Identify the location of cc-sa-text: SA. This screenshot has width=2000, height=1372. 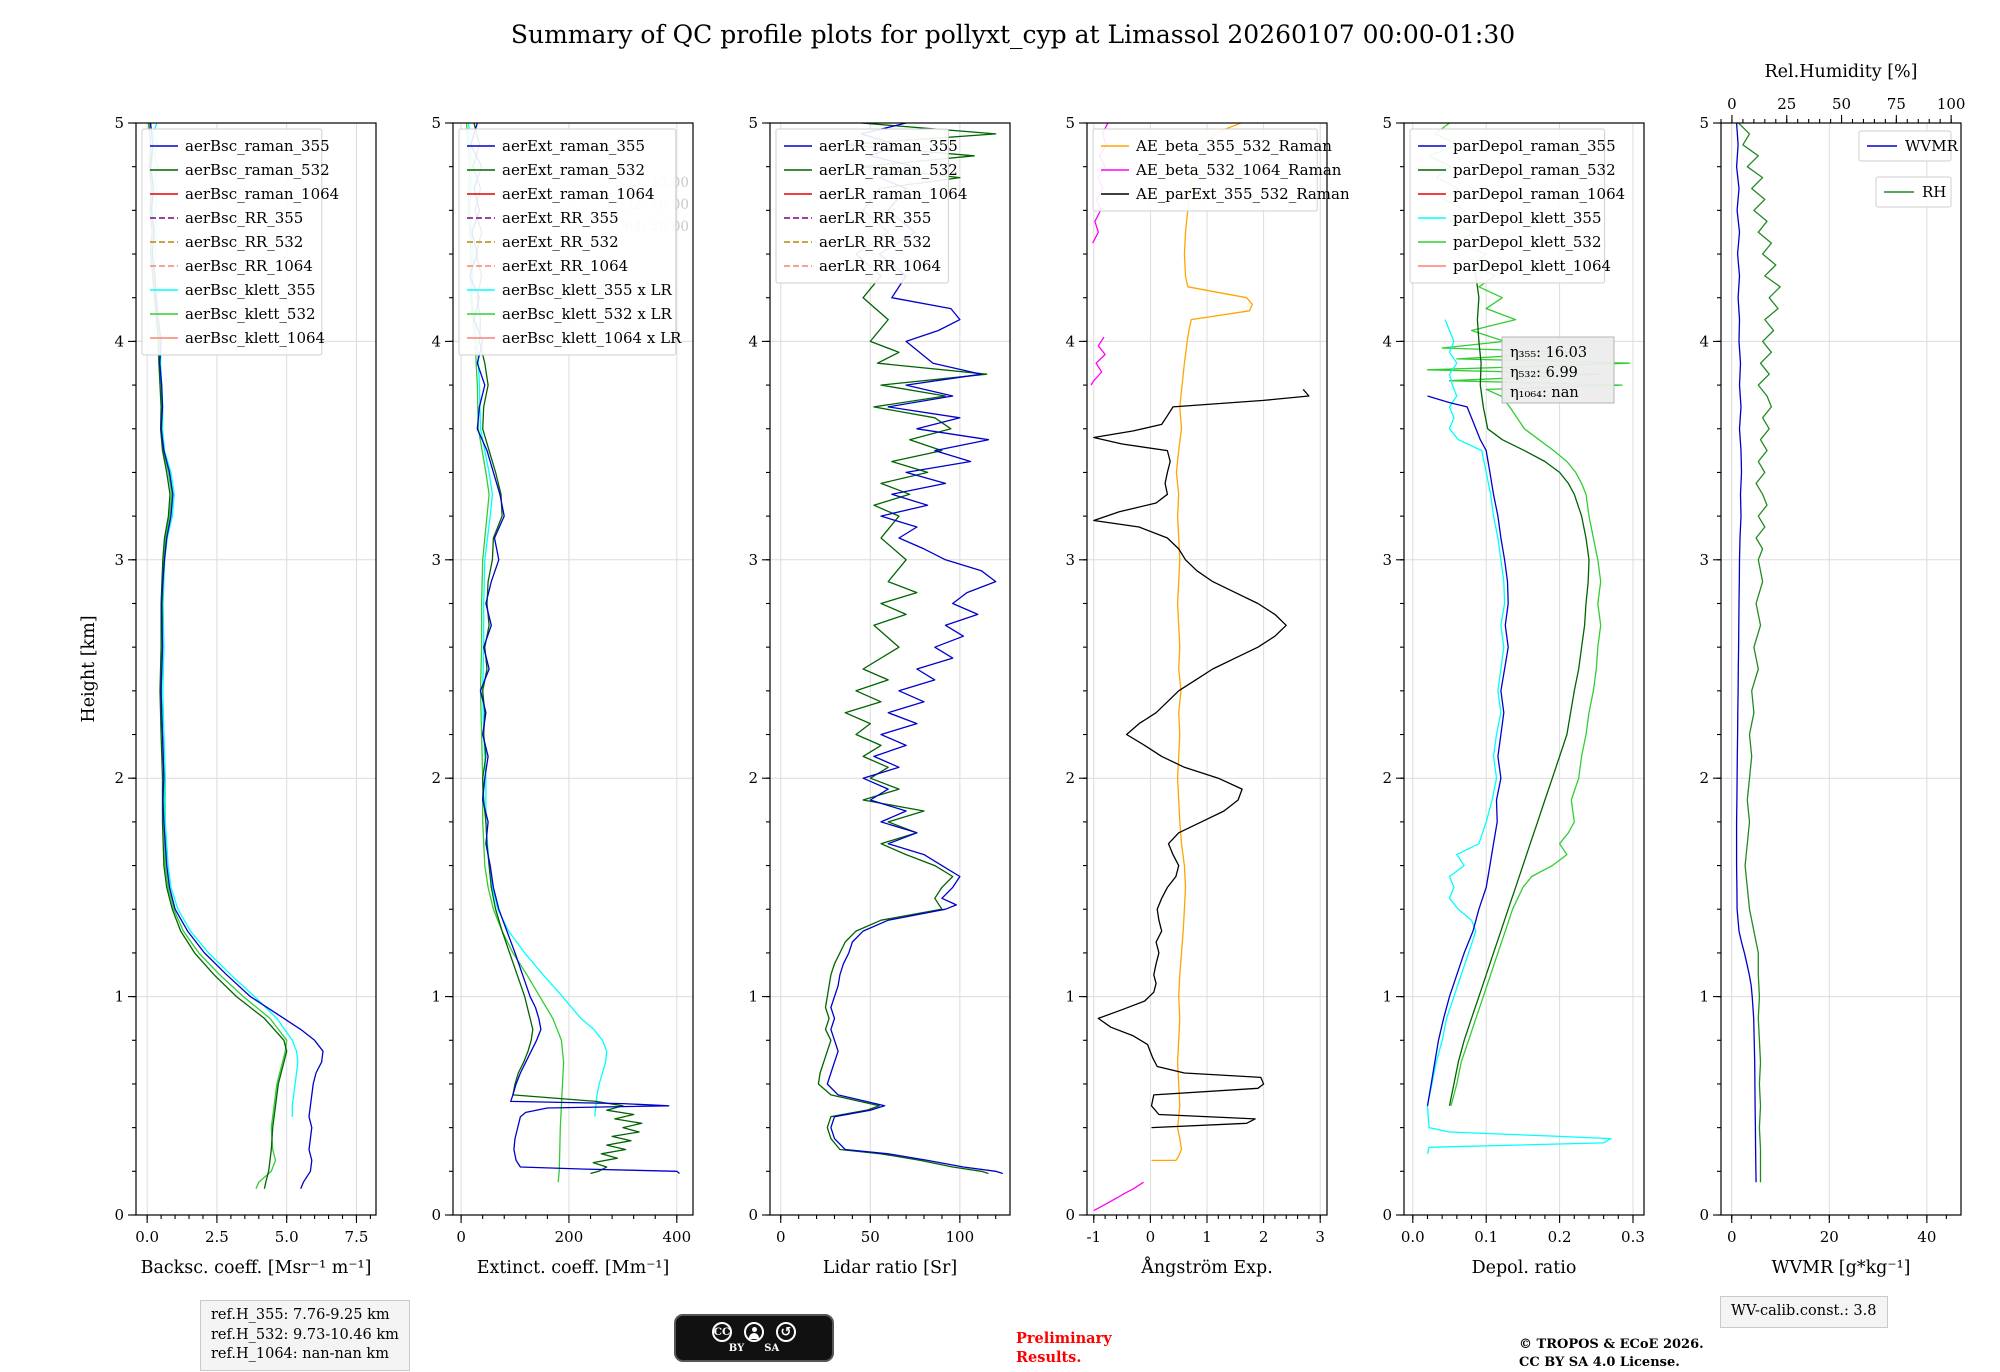
(772, 1348).